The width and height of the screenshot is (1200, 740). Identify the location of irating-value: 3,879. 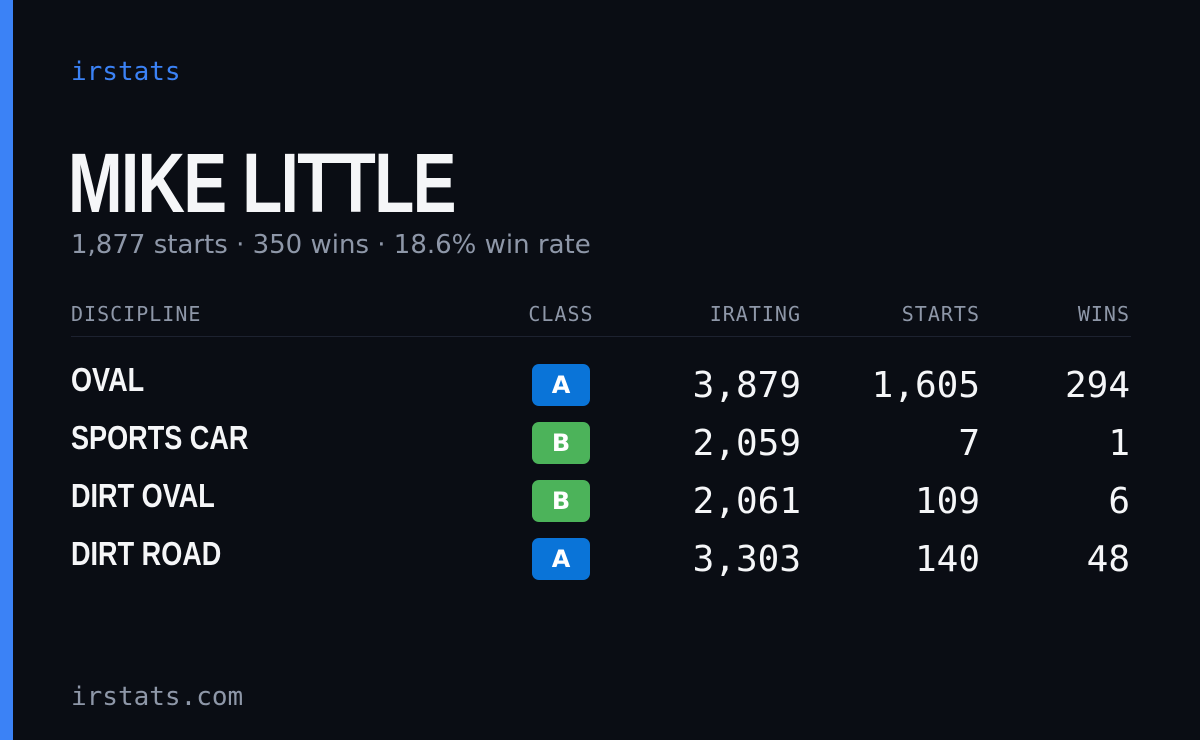
(746, 385).